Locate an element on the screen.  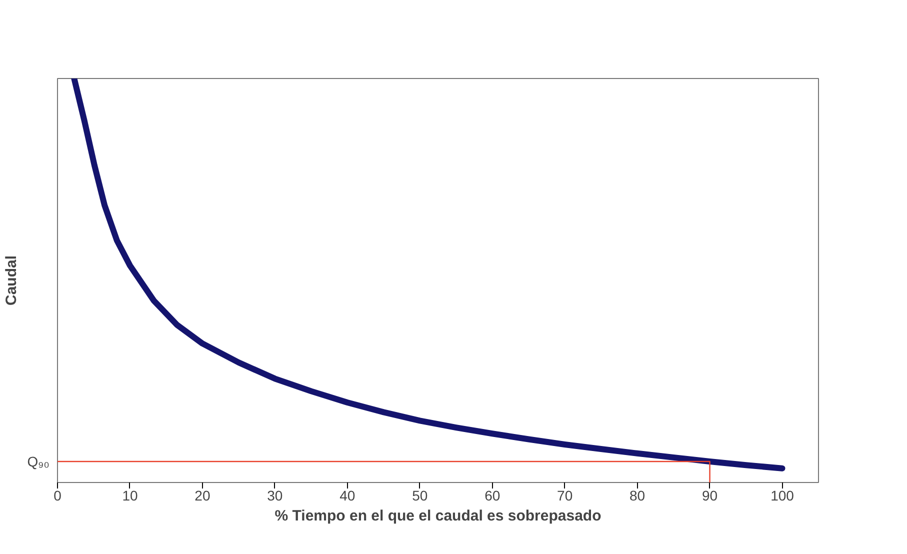
y-axis-title: Caudal is located at coordinates (11, 280).